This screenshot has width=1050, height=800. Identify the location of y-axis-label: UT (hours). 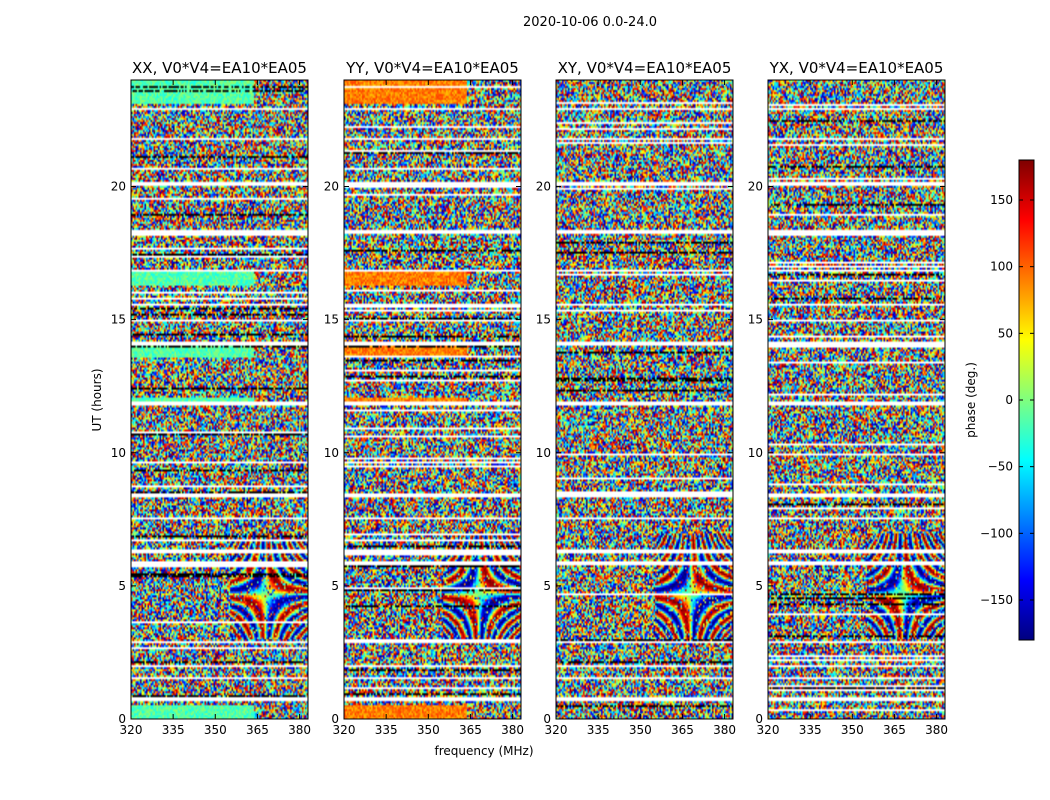
(97, 399).